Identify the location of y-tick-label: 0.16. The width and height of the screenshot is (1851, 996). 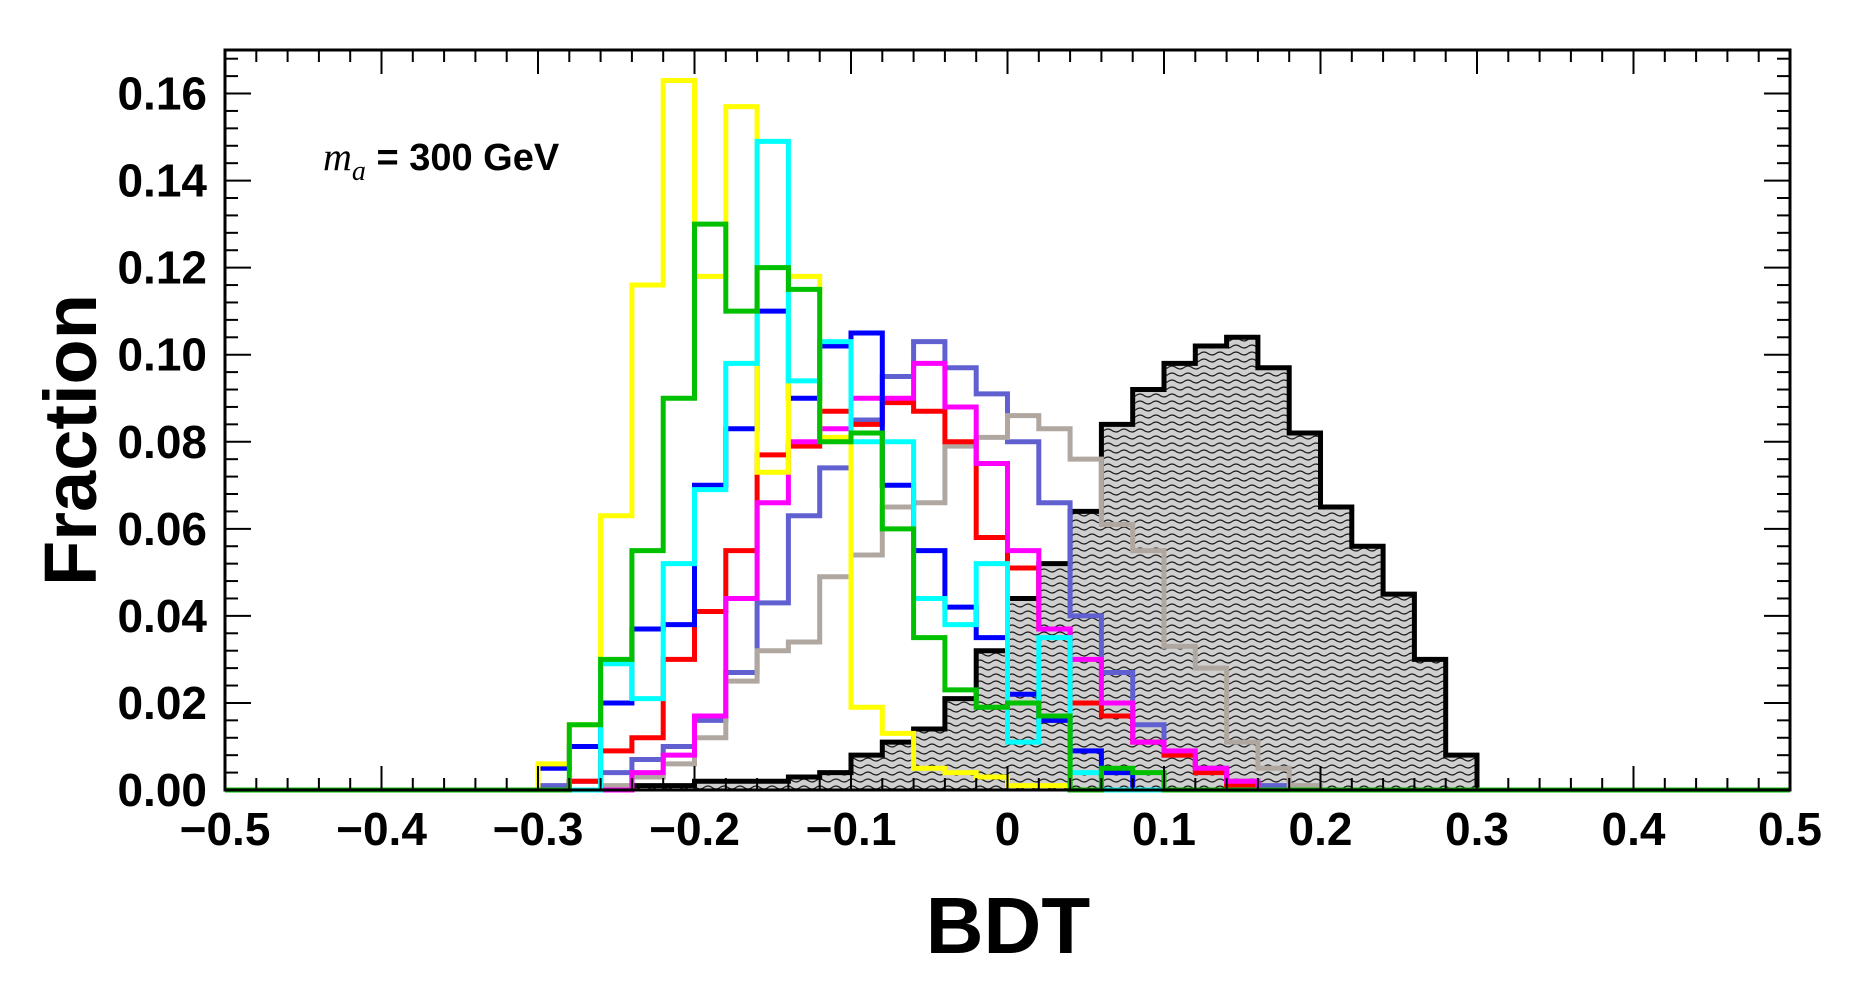
(162, 94).